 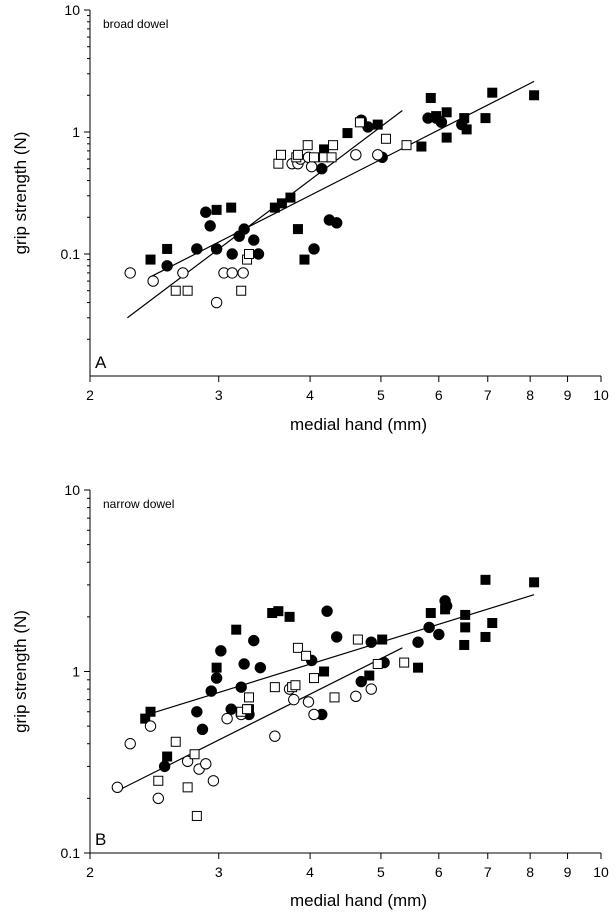 I want to click on x-tick-label: 2, so click(x=90, y=395).